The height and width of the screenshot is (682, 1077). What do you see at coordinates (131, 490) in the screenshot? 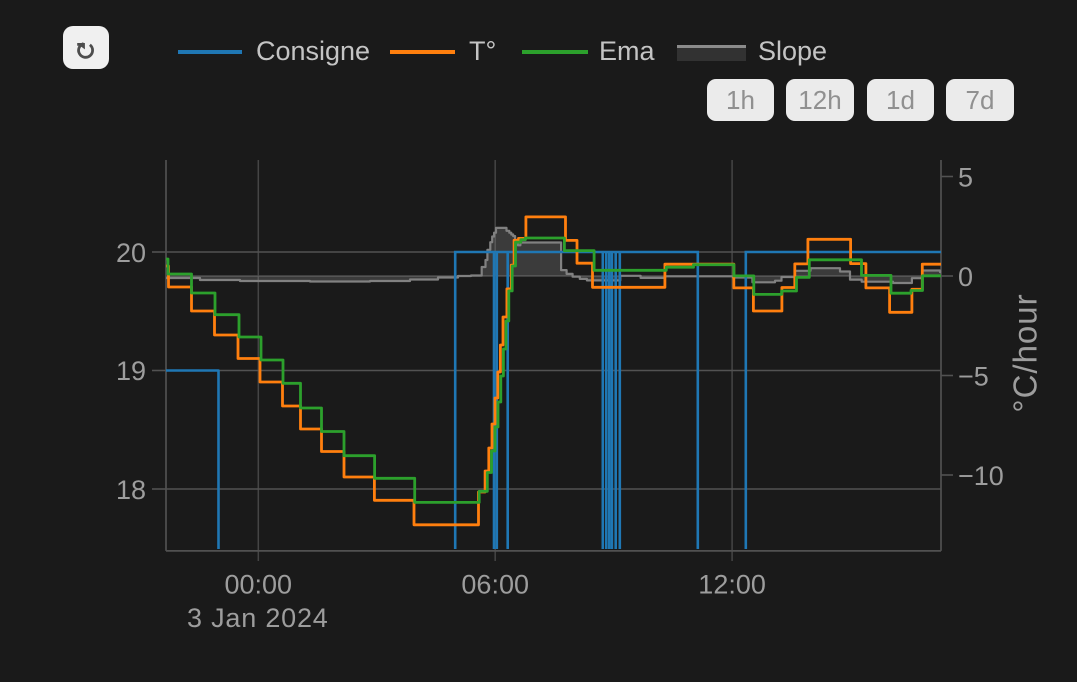
I see `svg-text: 18` at bounding box center [131, 490].